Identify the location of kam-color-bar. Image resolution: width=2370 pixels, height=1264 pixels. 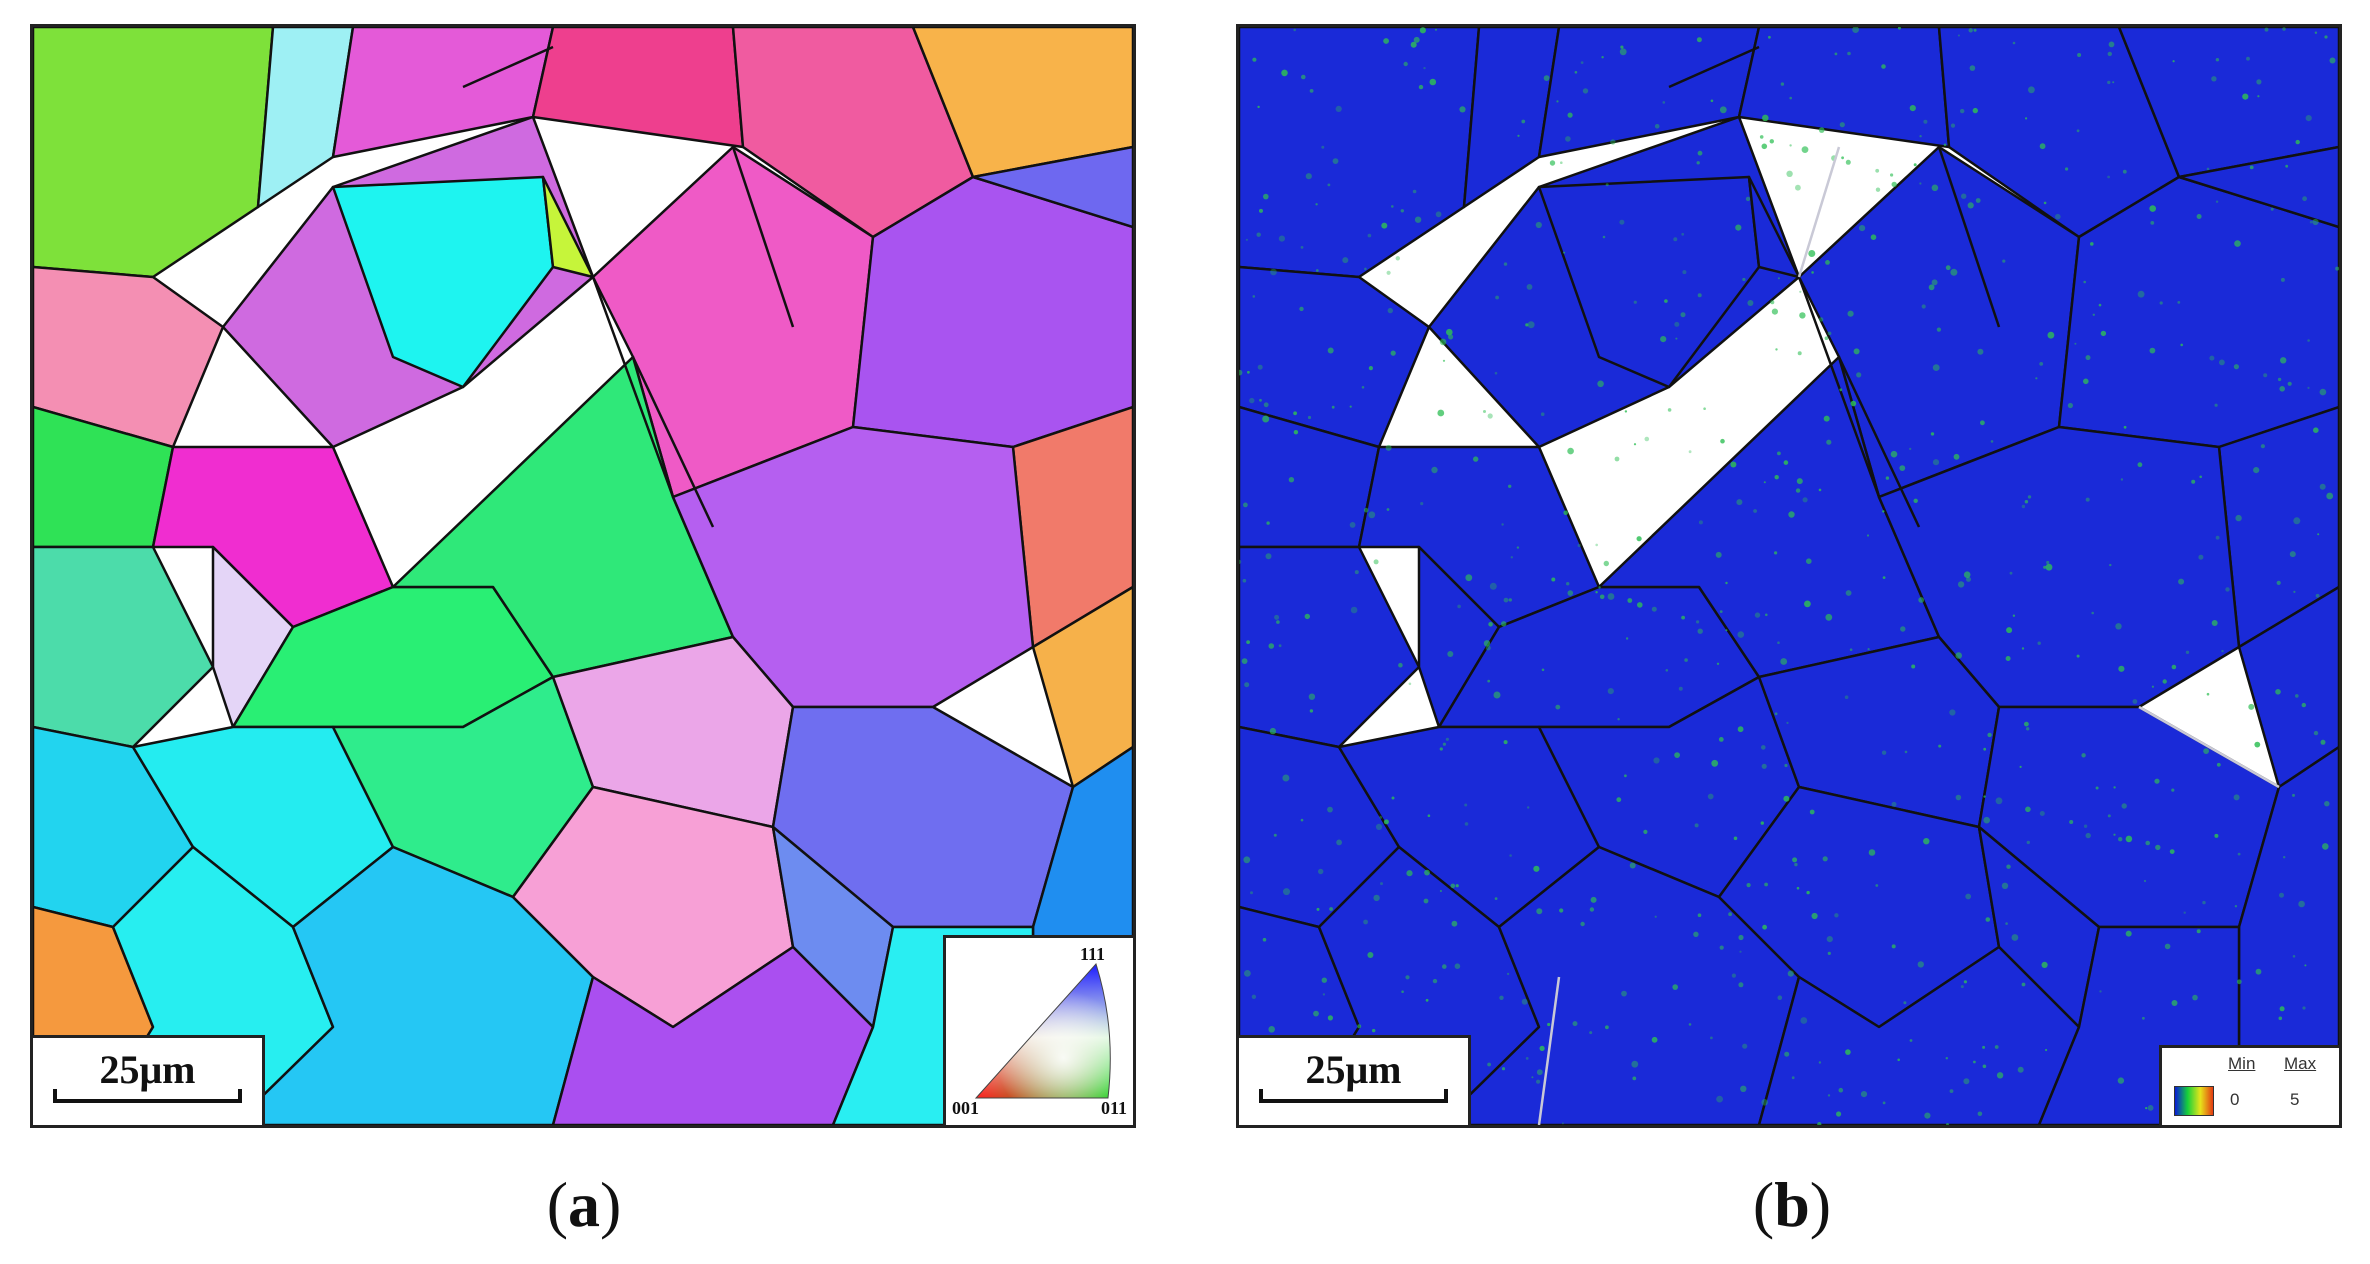
(2194, 1101).